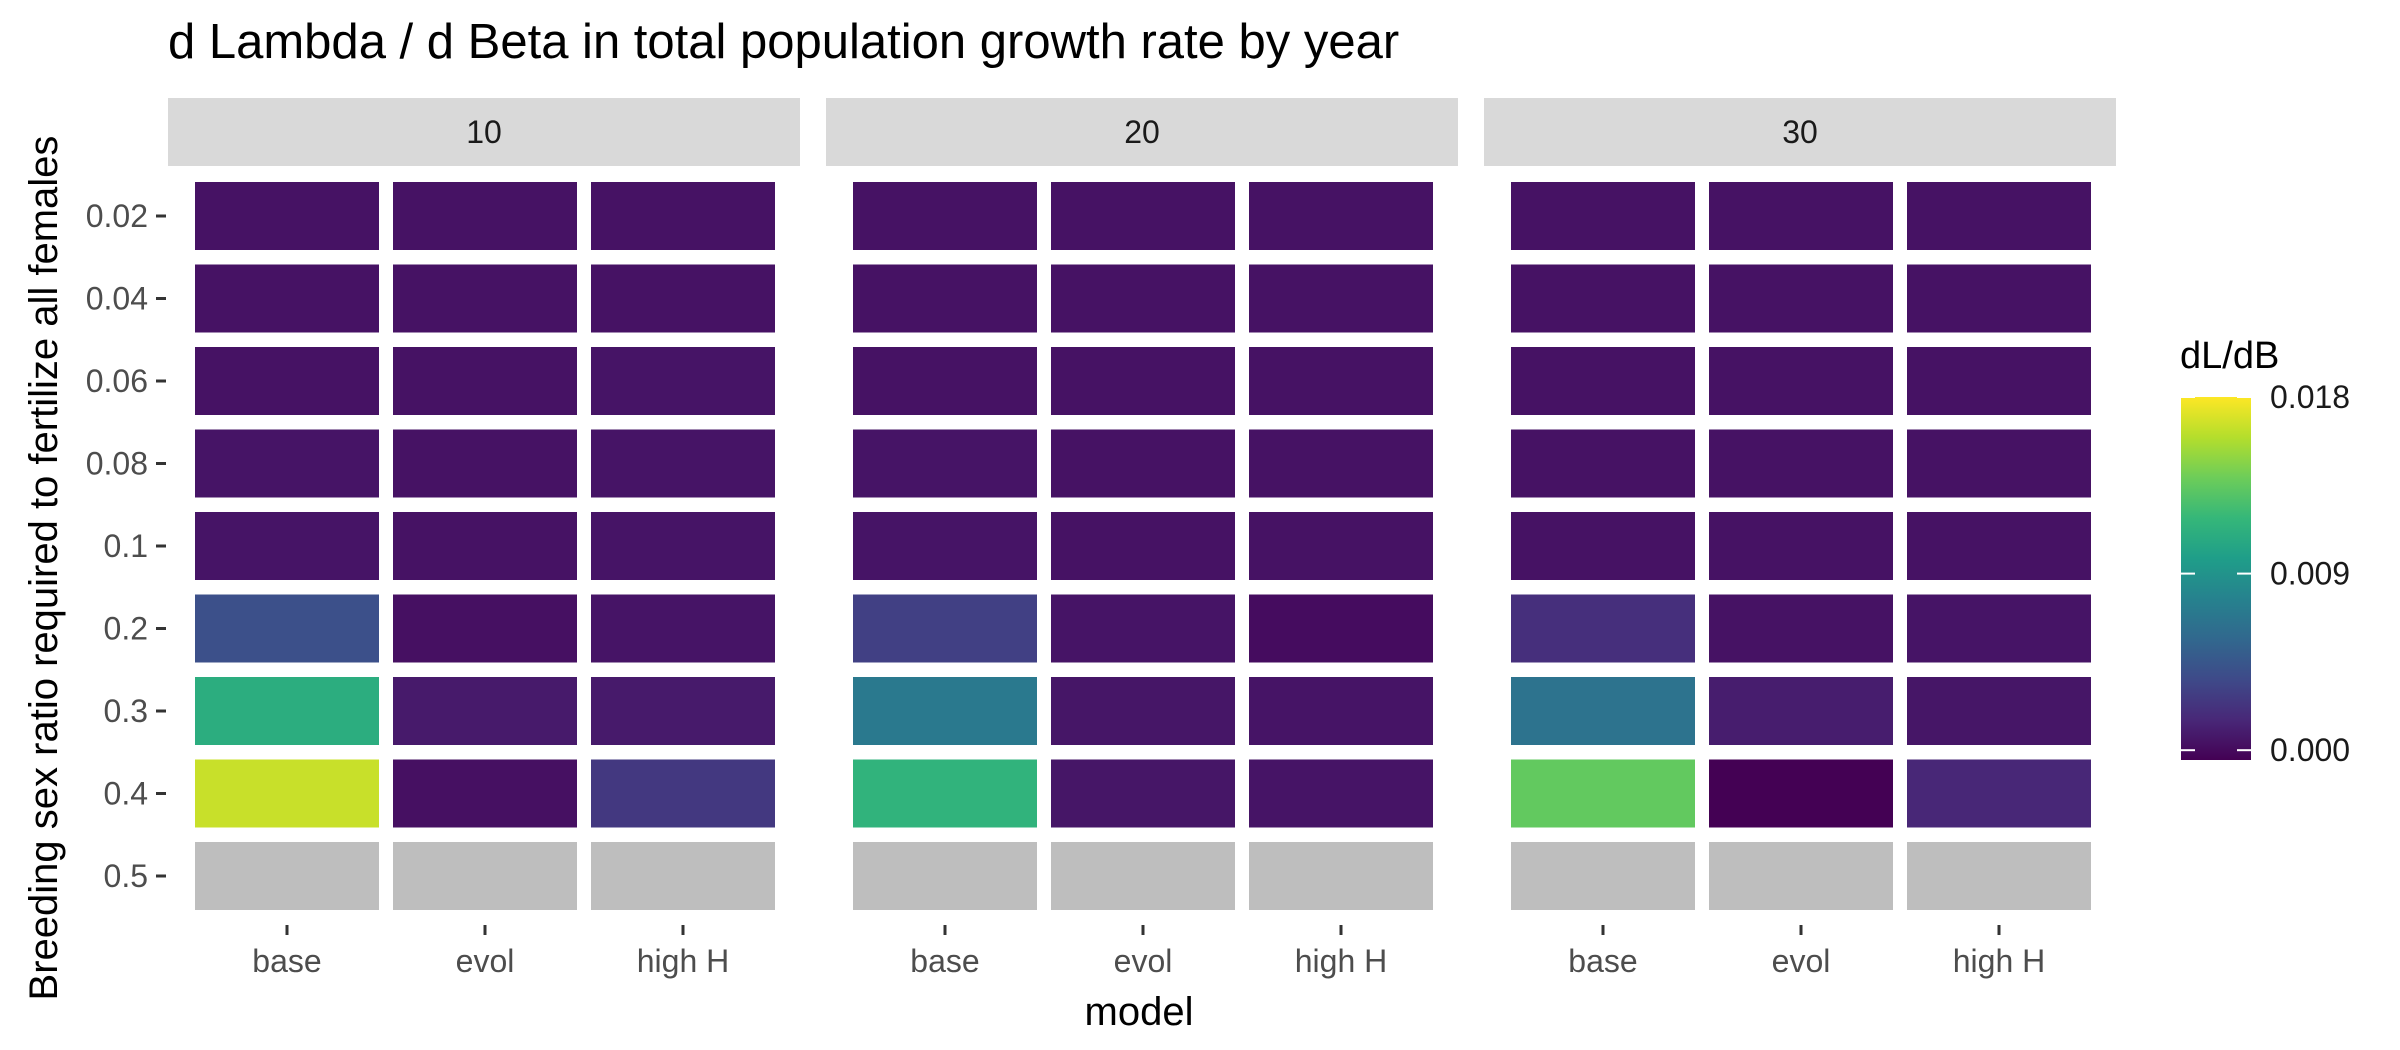  I want to click on y-tick-label: 0.1, so click(126, 546).